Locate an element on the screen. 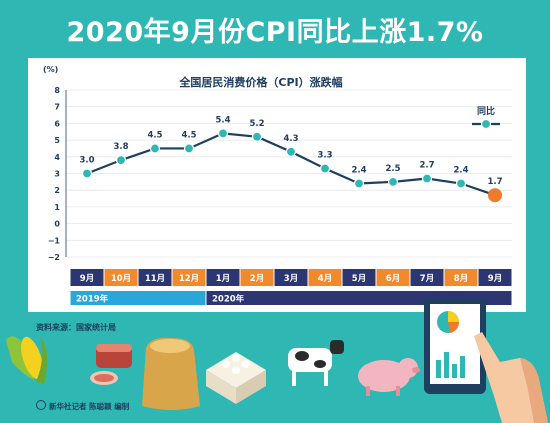  x-tick-label: 12月 is located at coordinates (189, 279).